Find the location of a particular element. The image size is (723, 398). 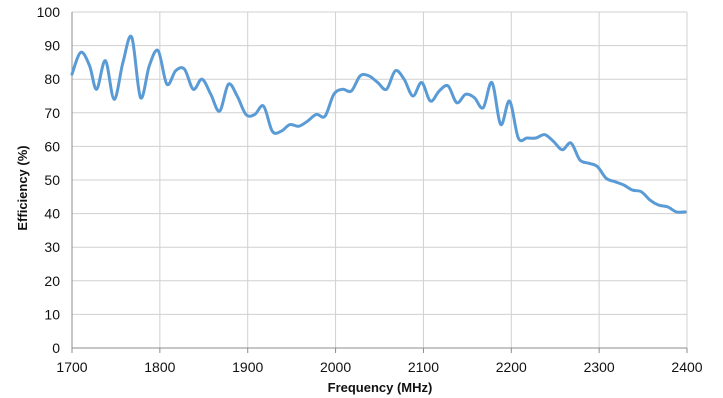

x-tick-label: 1800 is located at coordinates (159, 367).